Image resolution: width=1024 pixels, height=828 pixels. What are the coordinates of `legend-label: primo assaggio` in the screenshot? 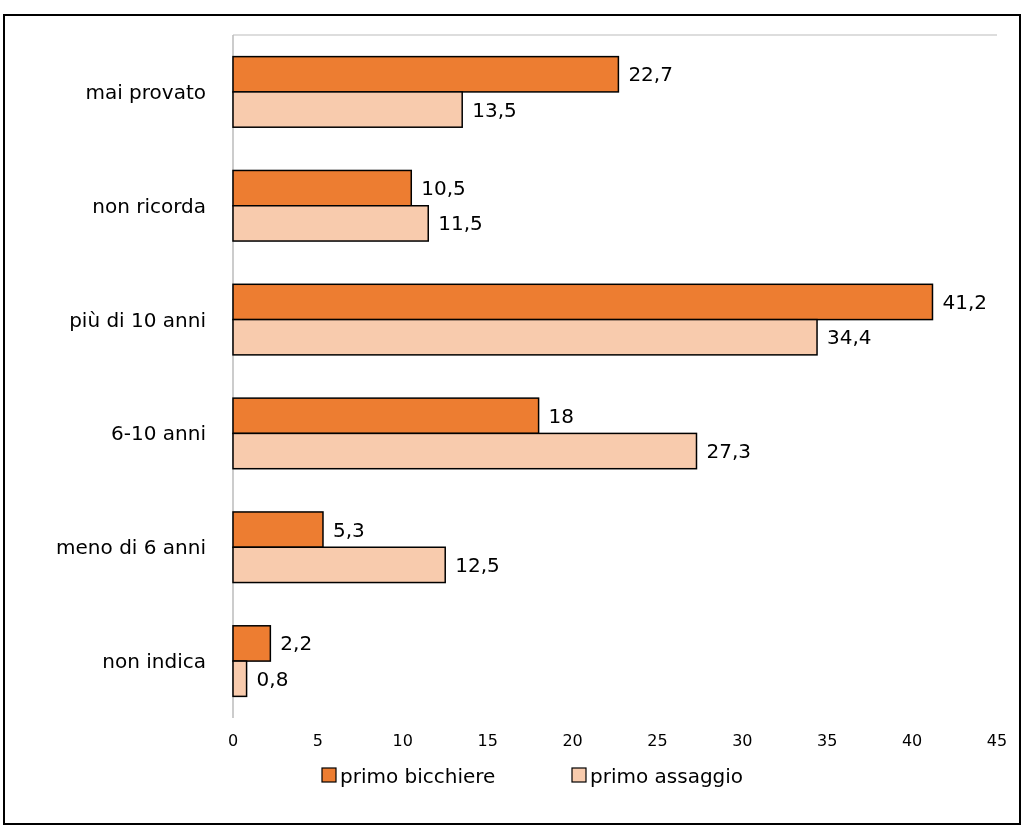 It's located at (667, 776).